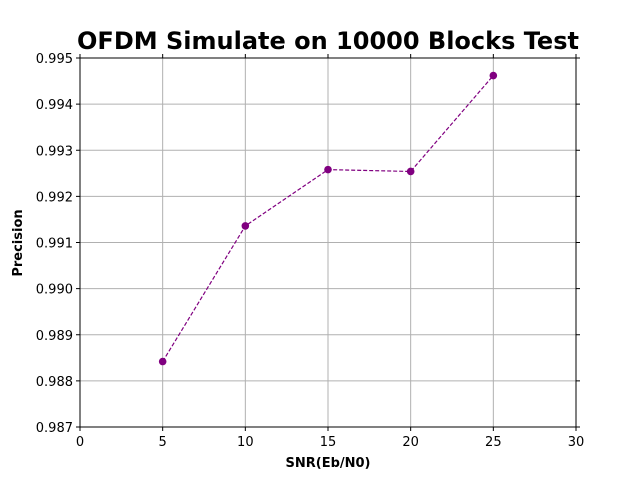  I want to click on x-tick-label: 0, so click(80, 442).